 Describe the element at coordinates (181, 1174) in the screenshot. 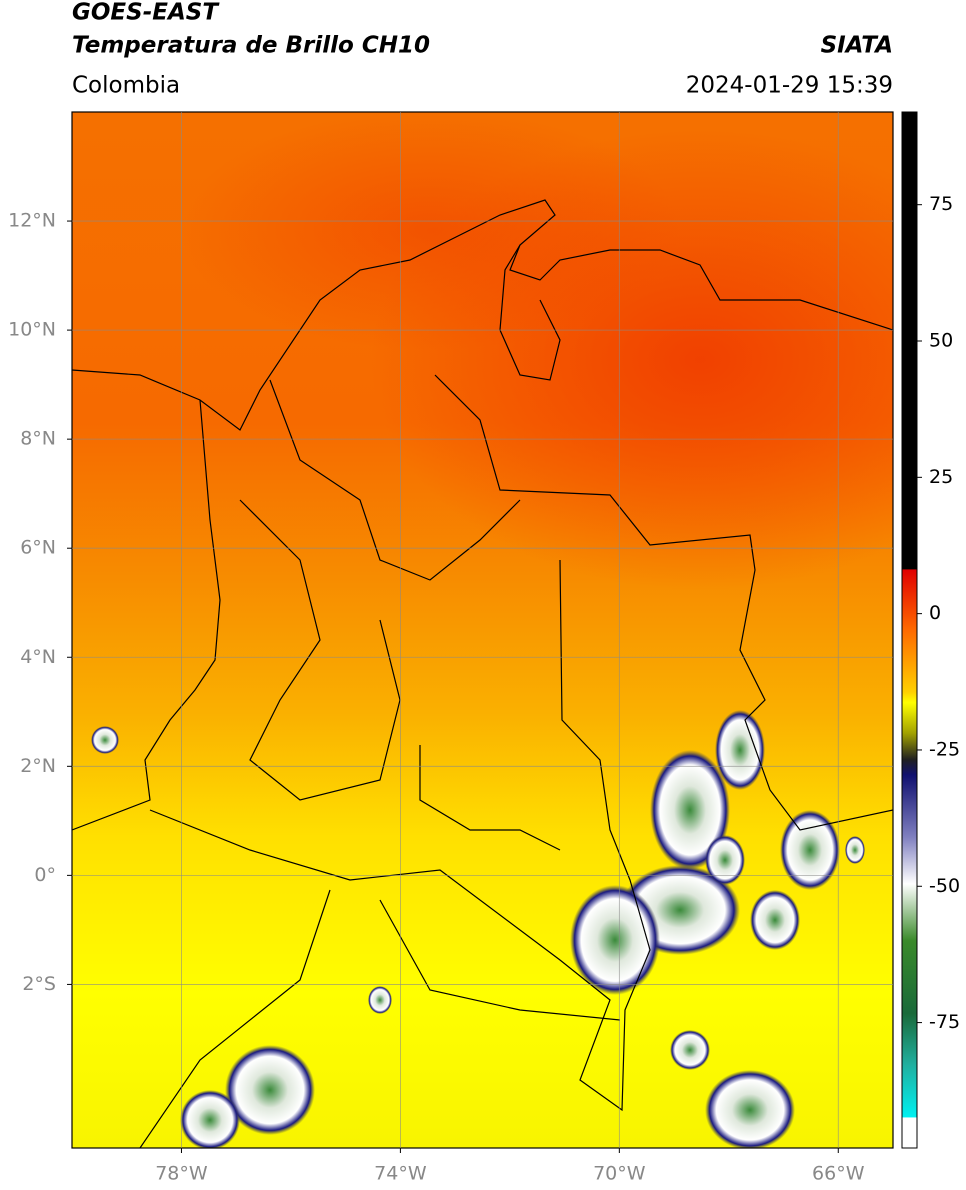

I see `x-tick-label: 78°W` at that location.